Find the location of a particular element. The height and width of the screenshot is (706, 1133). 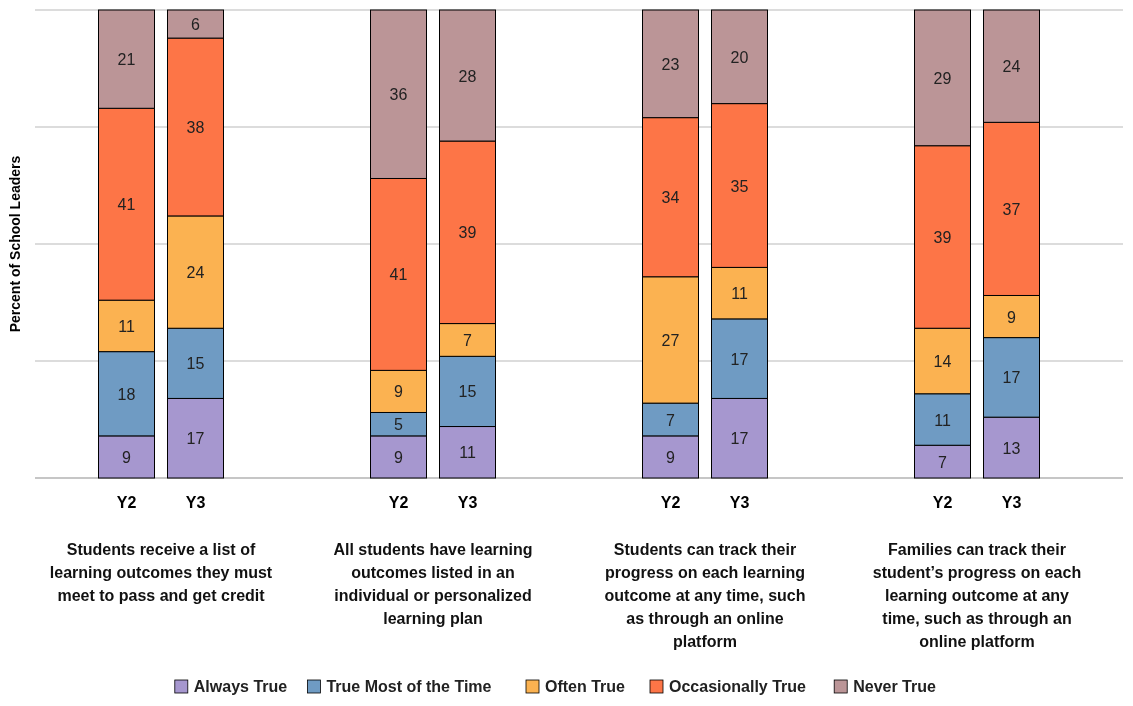

legend-label: Occasionally True is located at coordinates (738, 686).